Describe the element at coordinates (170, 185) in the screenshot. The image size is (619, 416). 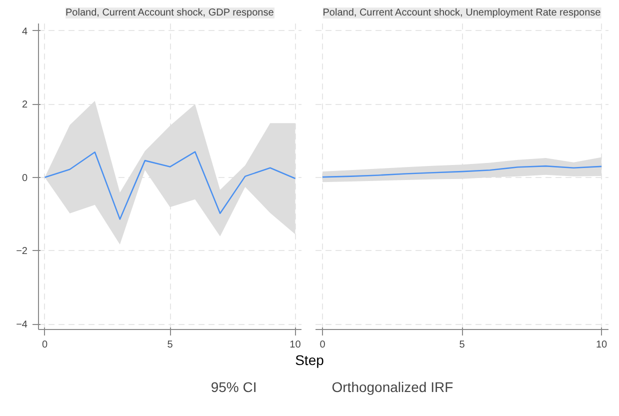
I see `line-series` at that location.